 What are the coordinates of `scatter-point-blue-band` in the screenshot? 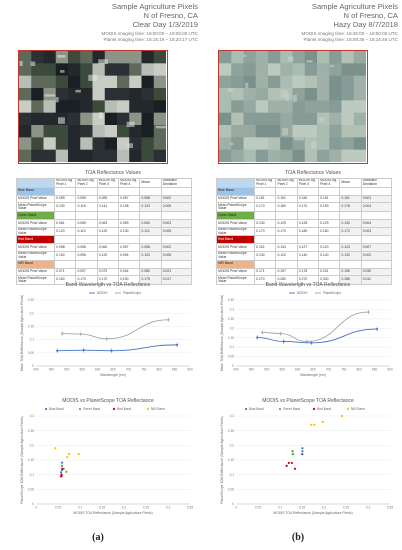 It's located at (302, 451).